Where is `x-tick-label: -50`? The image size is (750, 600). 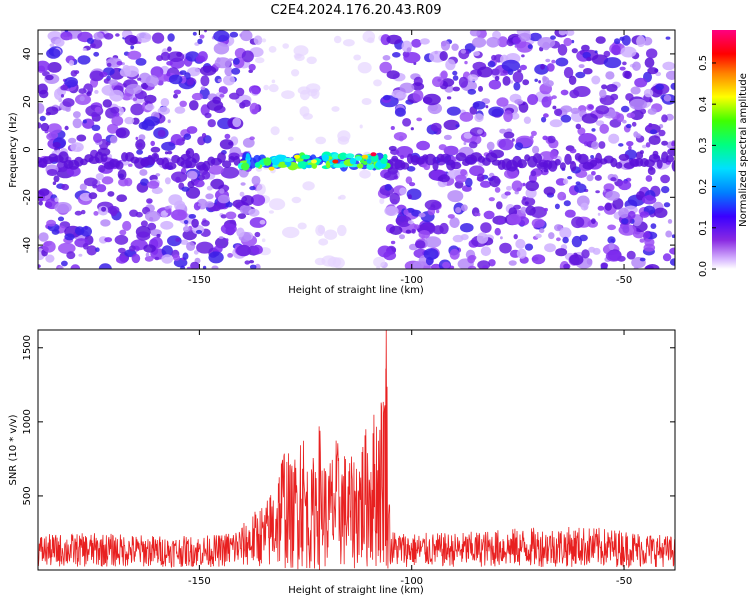
x-tick-label: -50 is located at coordinates (624, 581).